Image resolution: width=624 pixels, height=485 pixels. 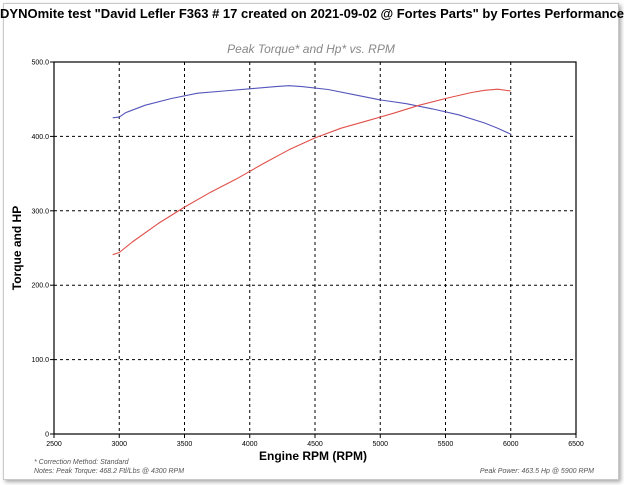 I want to click on x-tick-label: 2500, so click(x=54, y=444).